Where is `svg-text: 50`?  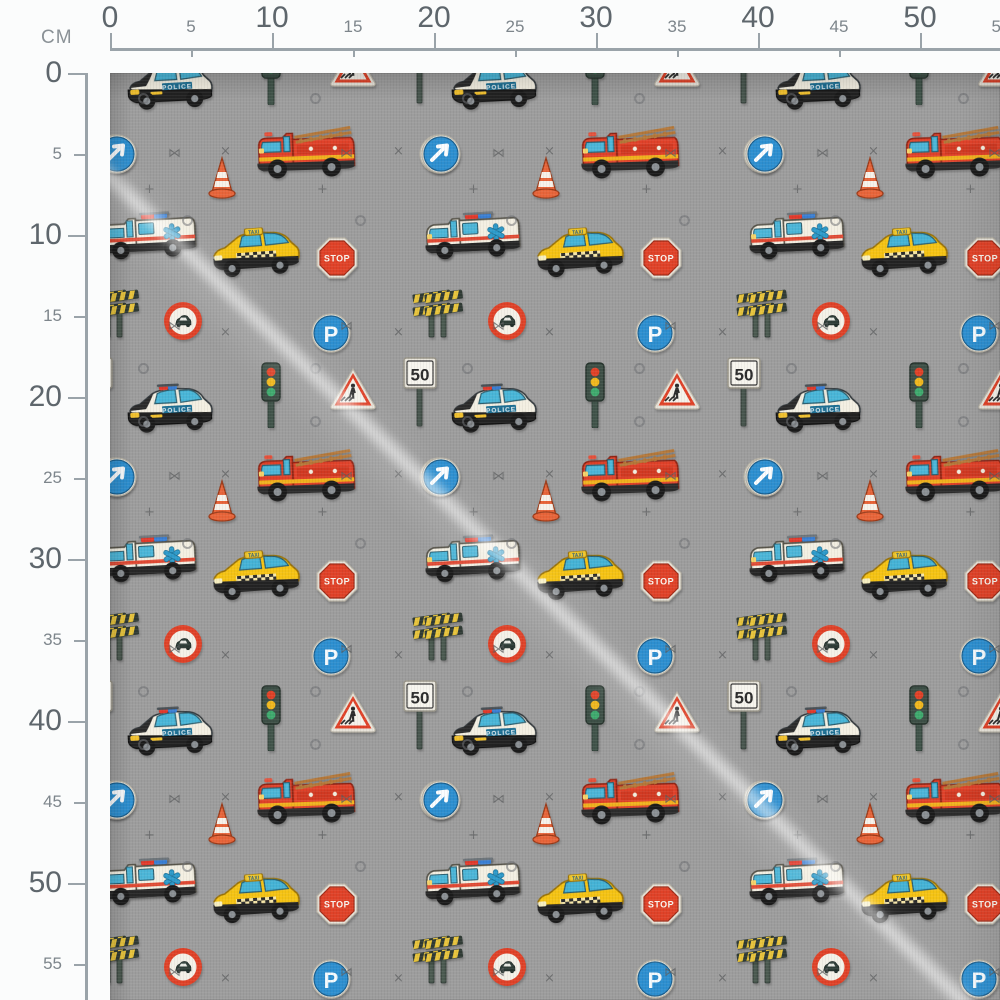 svg-text: 50 is located at coordinates (744, 698).